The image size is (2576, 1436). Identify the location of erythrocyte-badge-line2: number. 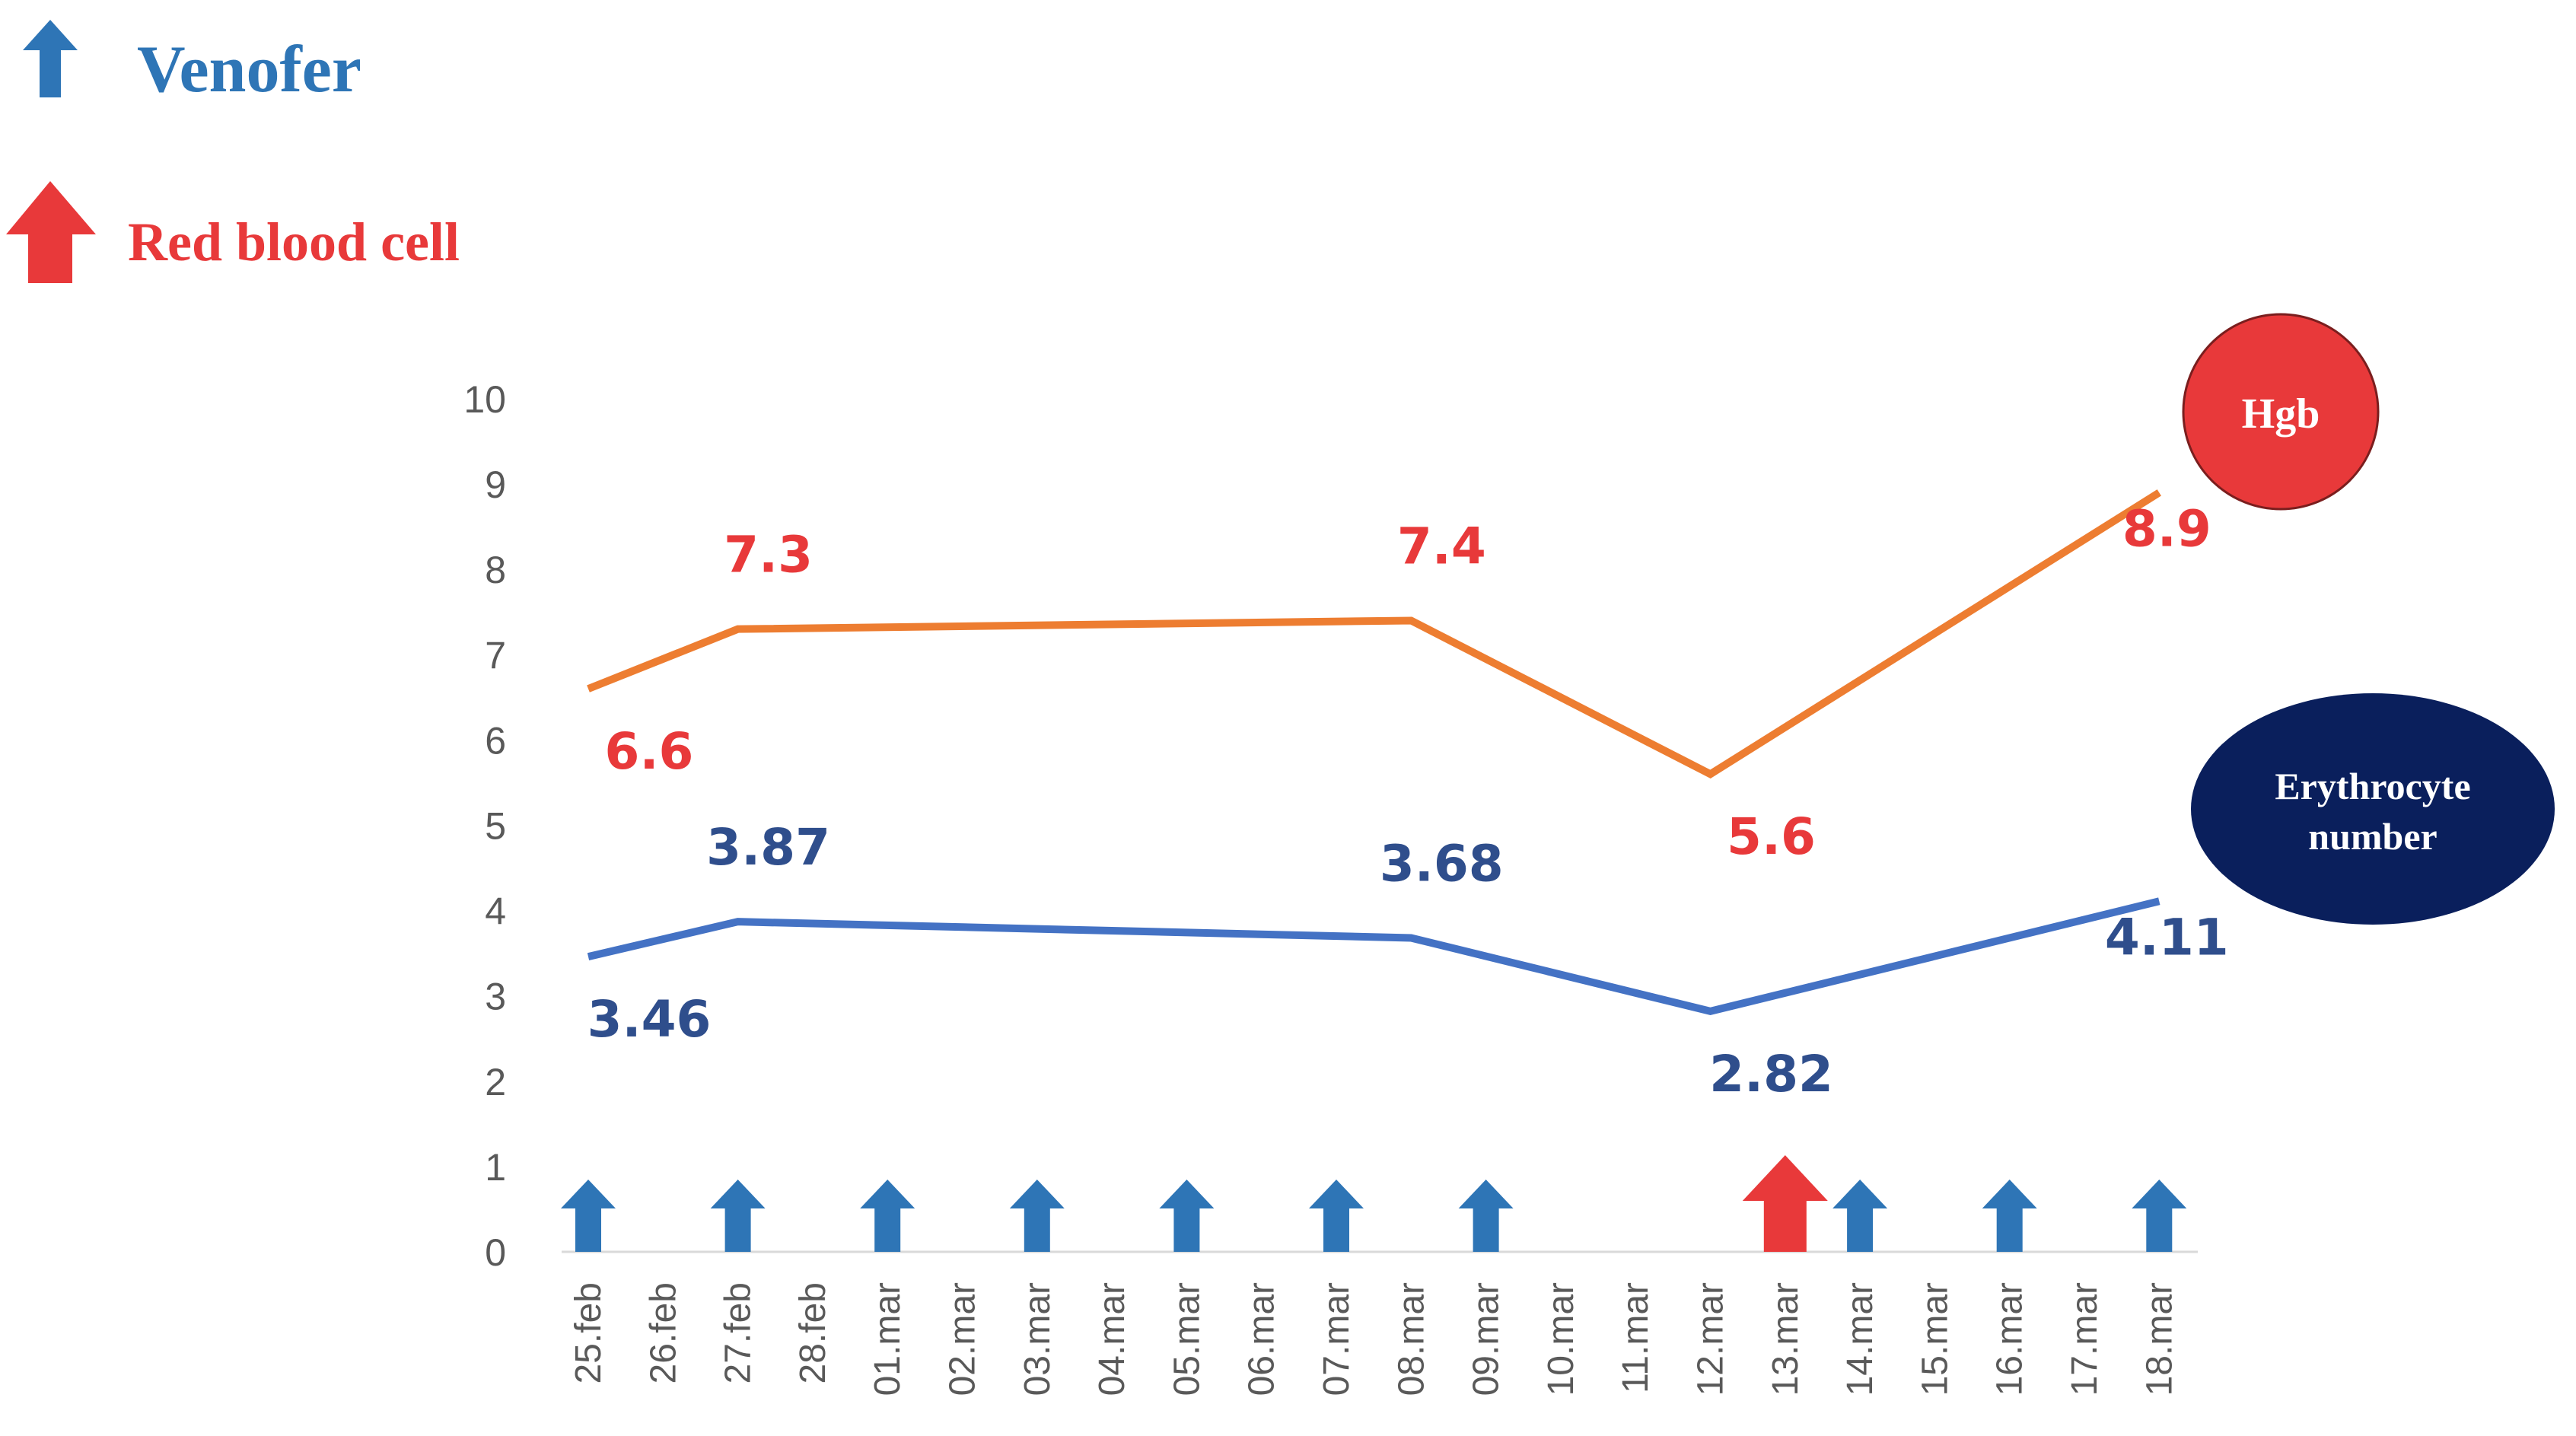
(2372, 836).